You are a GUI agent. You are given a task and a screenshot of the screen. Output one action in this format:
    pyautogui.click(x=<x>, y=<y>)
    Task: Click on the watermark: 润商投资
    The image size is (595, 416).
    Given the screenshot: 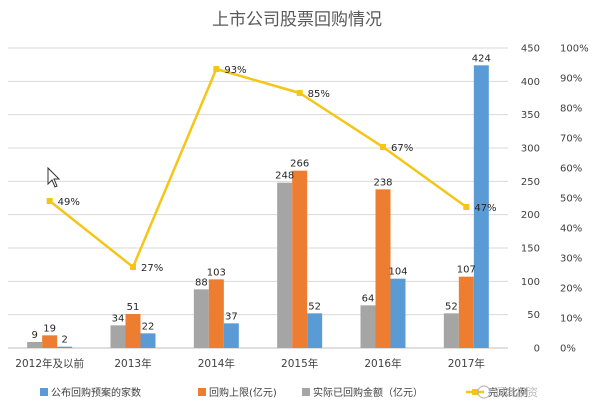 What is the action you would take?
    pyautogui.click(x=507, y=392)
    